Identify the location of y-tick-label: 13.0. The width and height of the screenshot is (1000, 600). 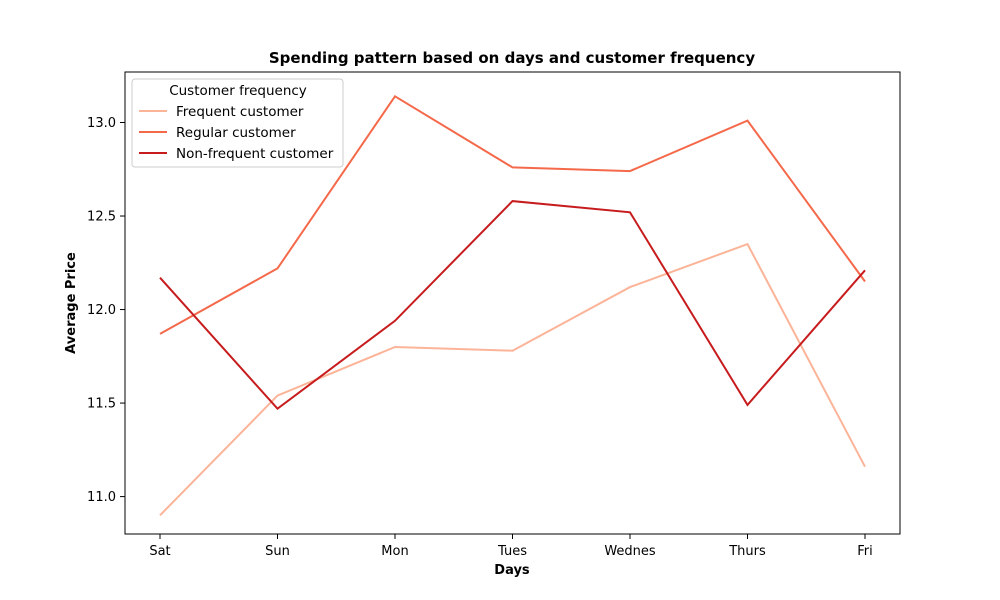
(101, 123).